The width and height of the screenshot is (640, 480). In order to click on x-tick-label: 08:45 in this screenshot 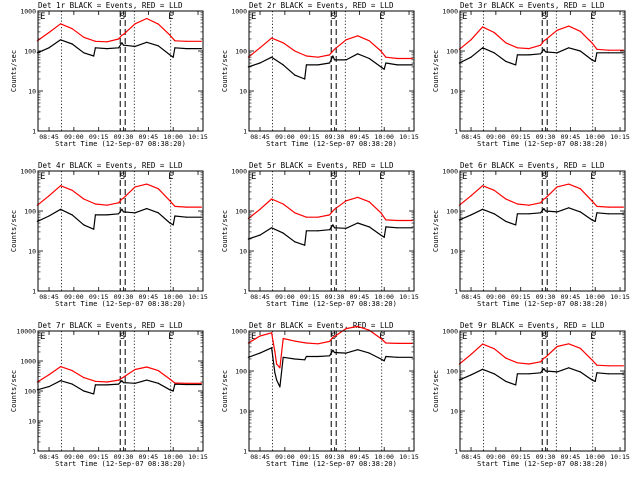, I will do `click(471, 137)`.